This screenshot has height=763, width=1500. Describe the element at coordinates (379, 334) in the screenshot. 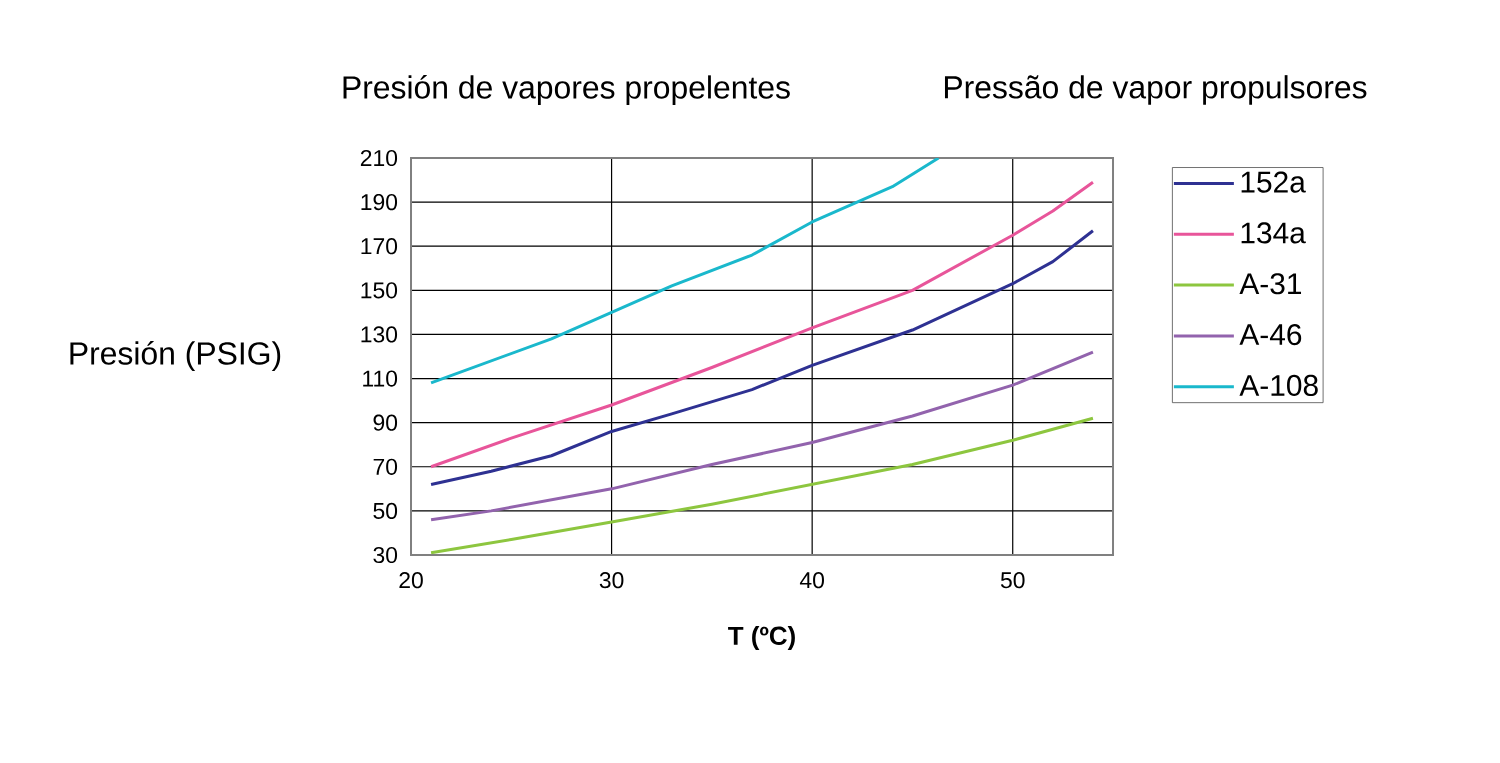

I see `y-tick-label: 130` at that location.